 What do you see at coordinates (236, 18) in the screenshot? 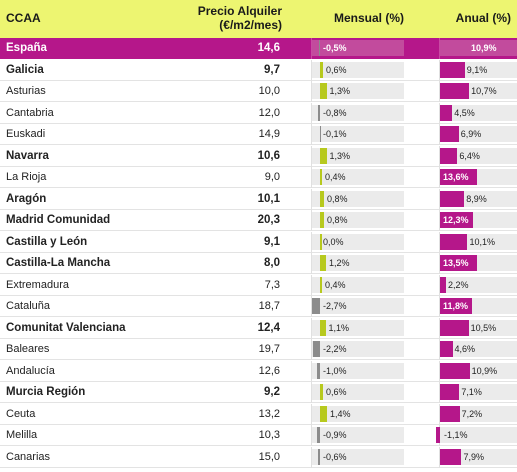
I see `header-price: Precio Alquiler (€/m2/mes)` at bounding box center [236, 18].